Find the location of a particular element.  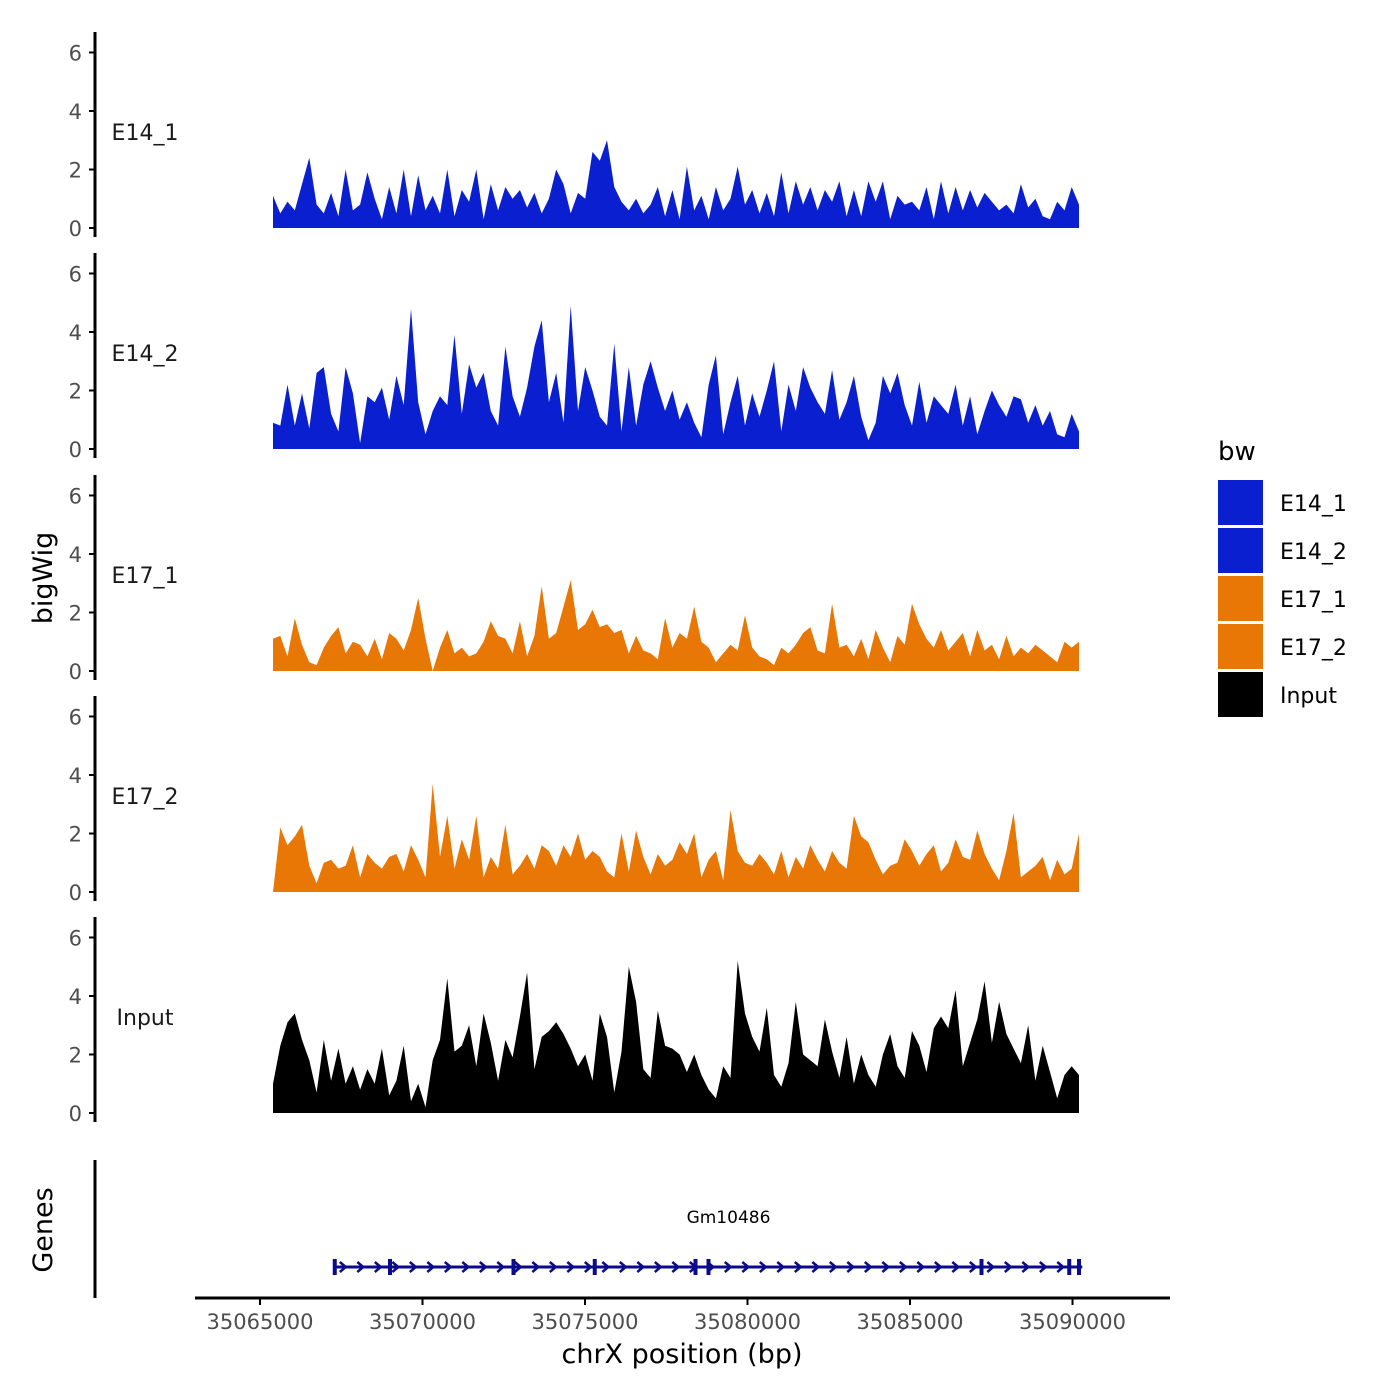

track-label: E14_1 is located at coordinates (145, 133).